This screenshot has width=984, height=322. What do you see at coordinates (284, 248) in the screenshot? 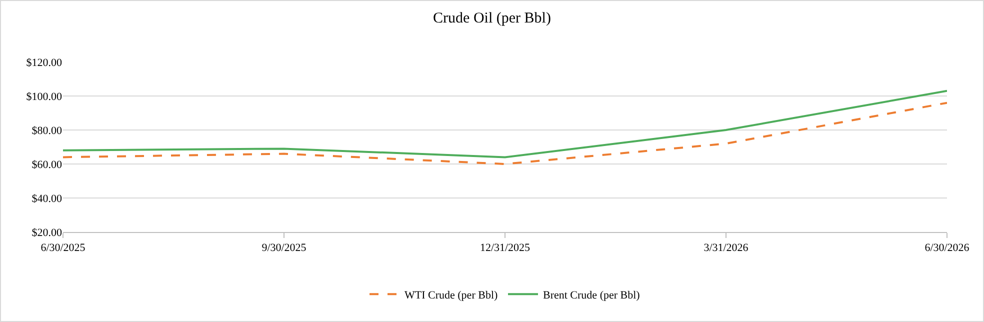
I see `x-tick-label: 9/30/2025` at bounding box center [284, 248].